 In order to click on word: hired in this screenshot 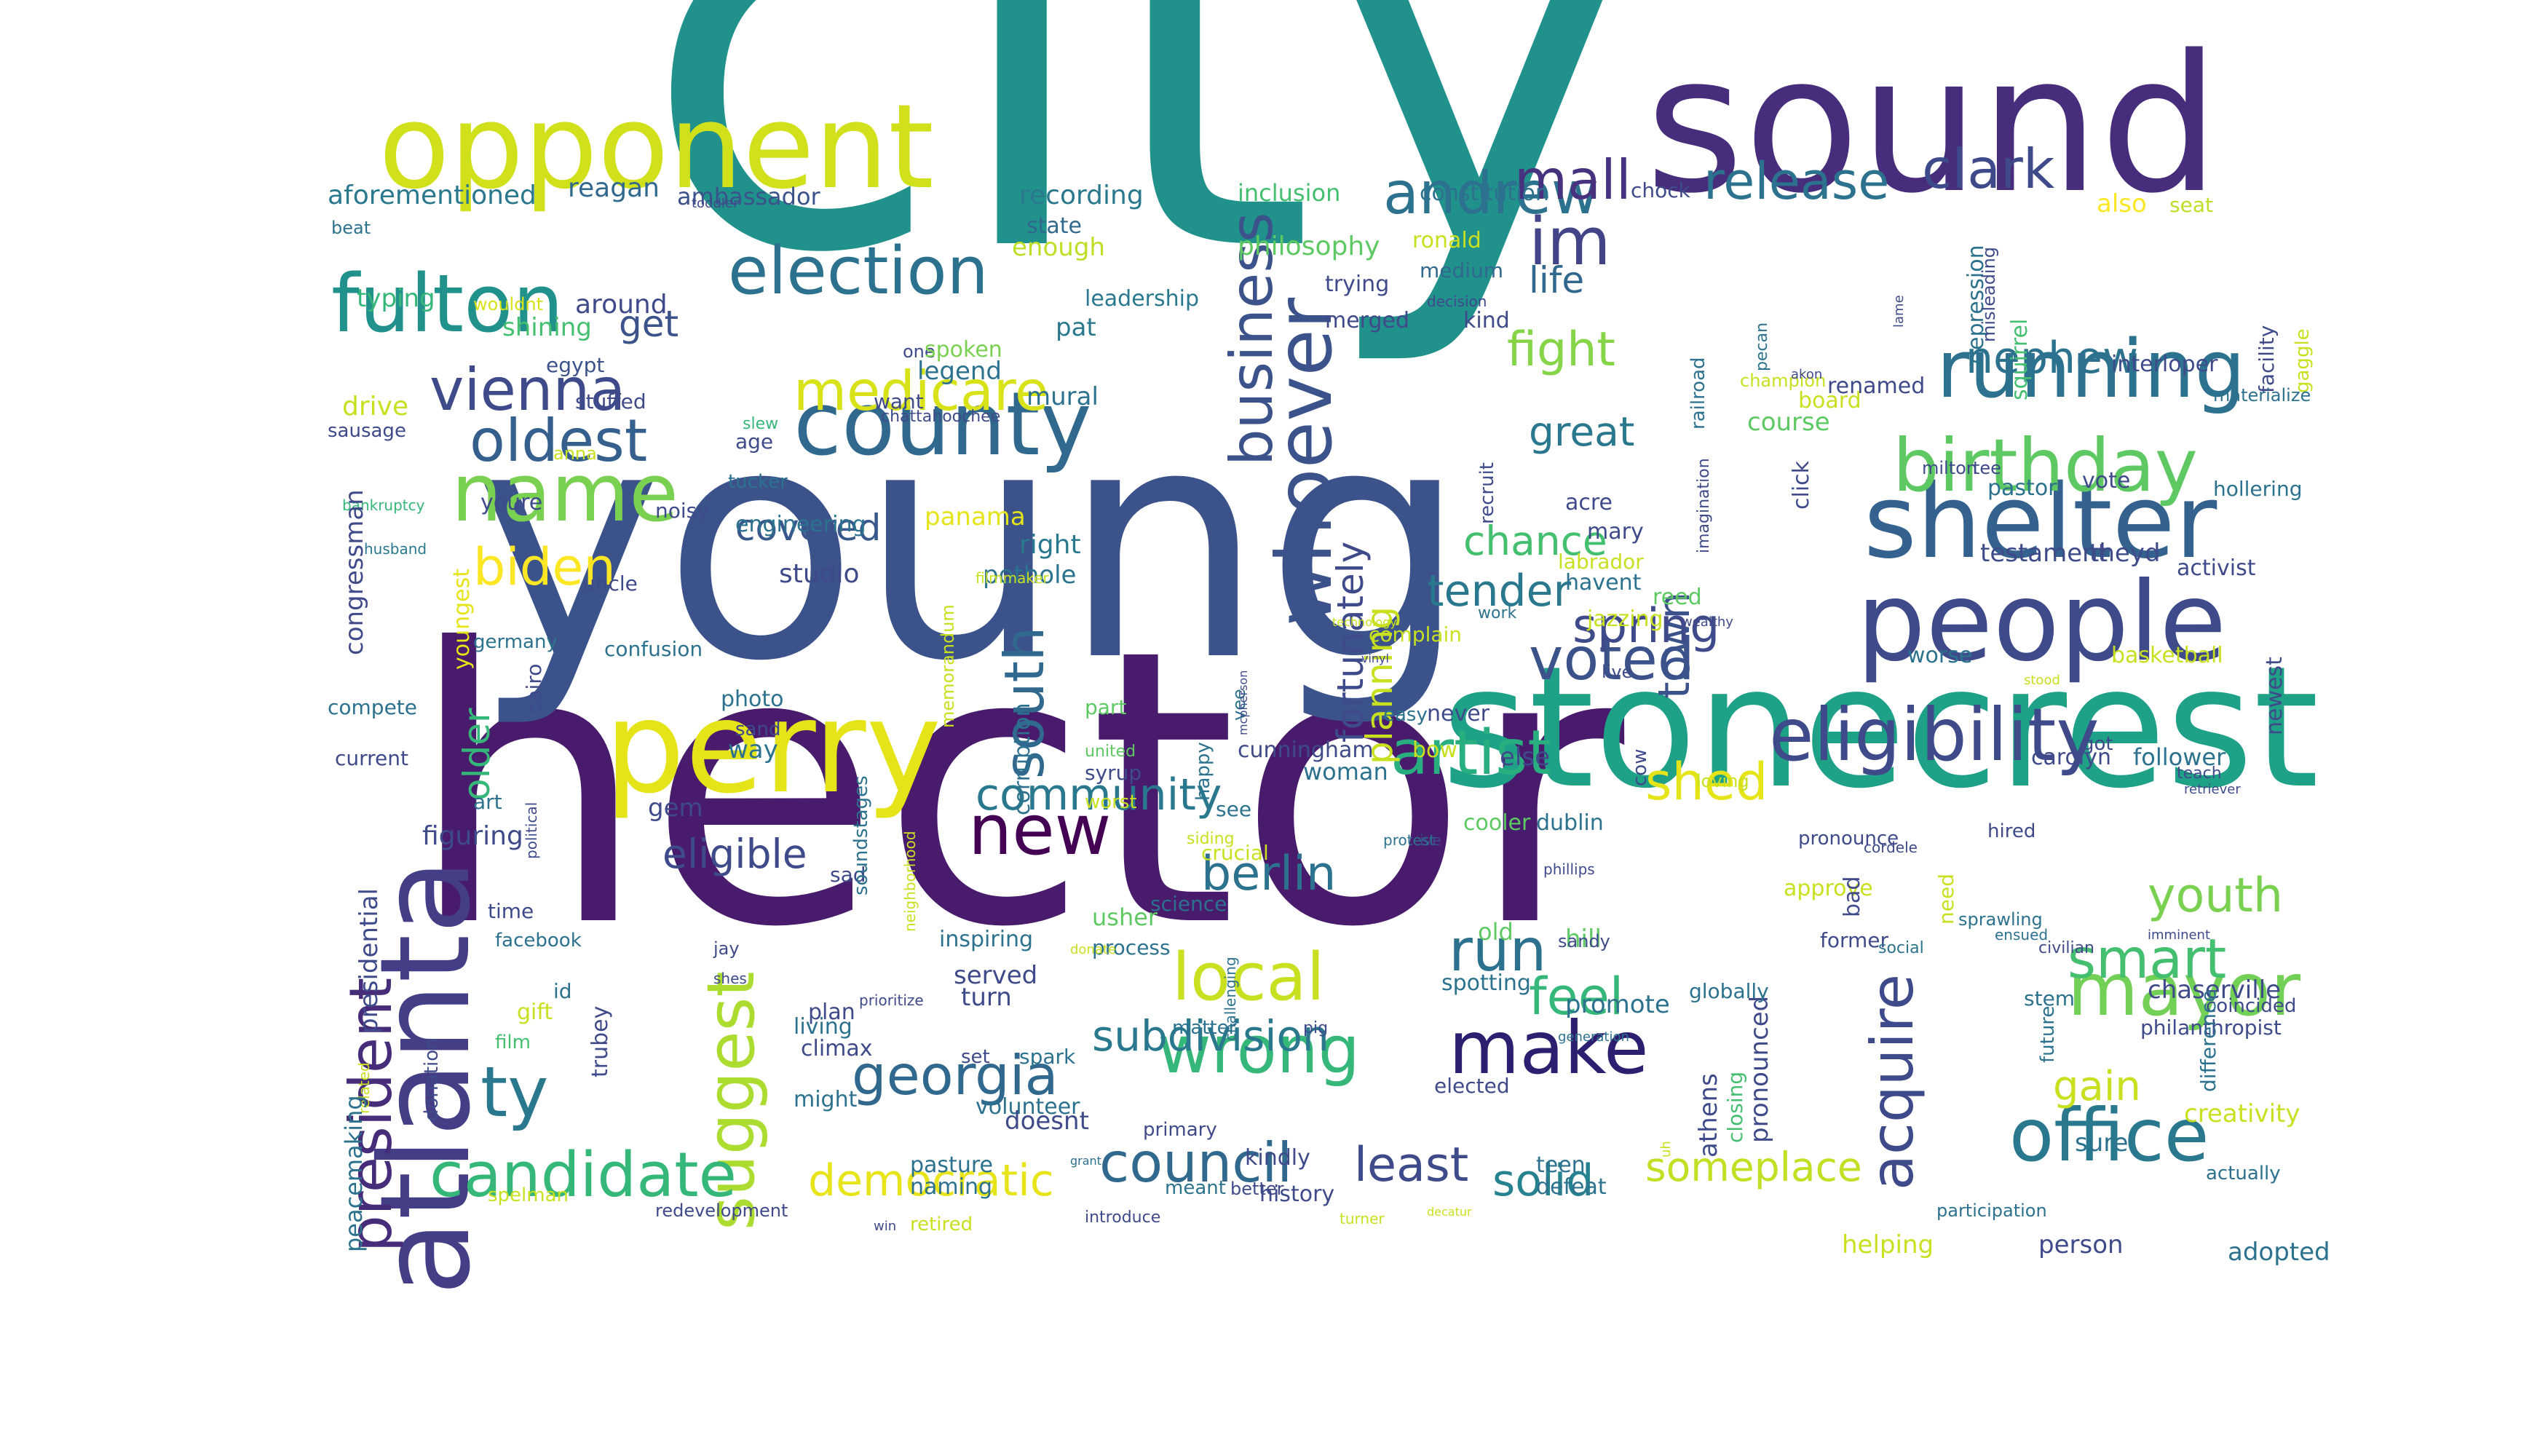, I will do `click(2011, 831)`.